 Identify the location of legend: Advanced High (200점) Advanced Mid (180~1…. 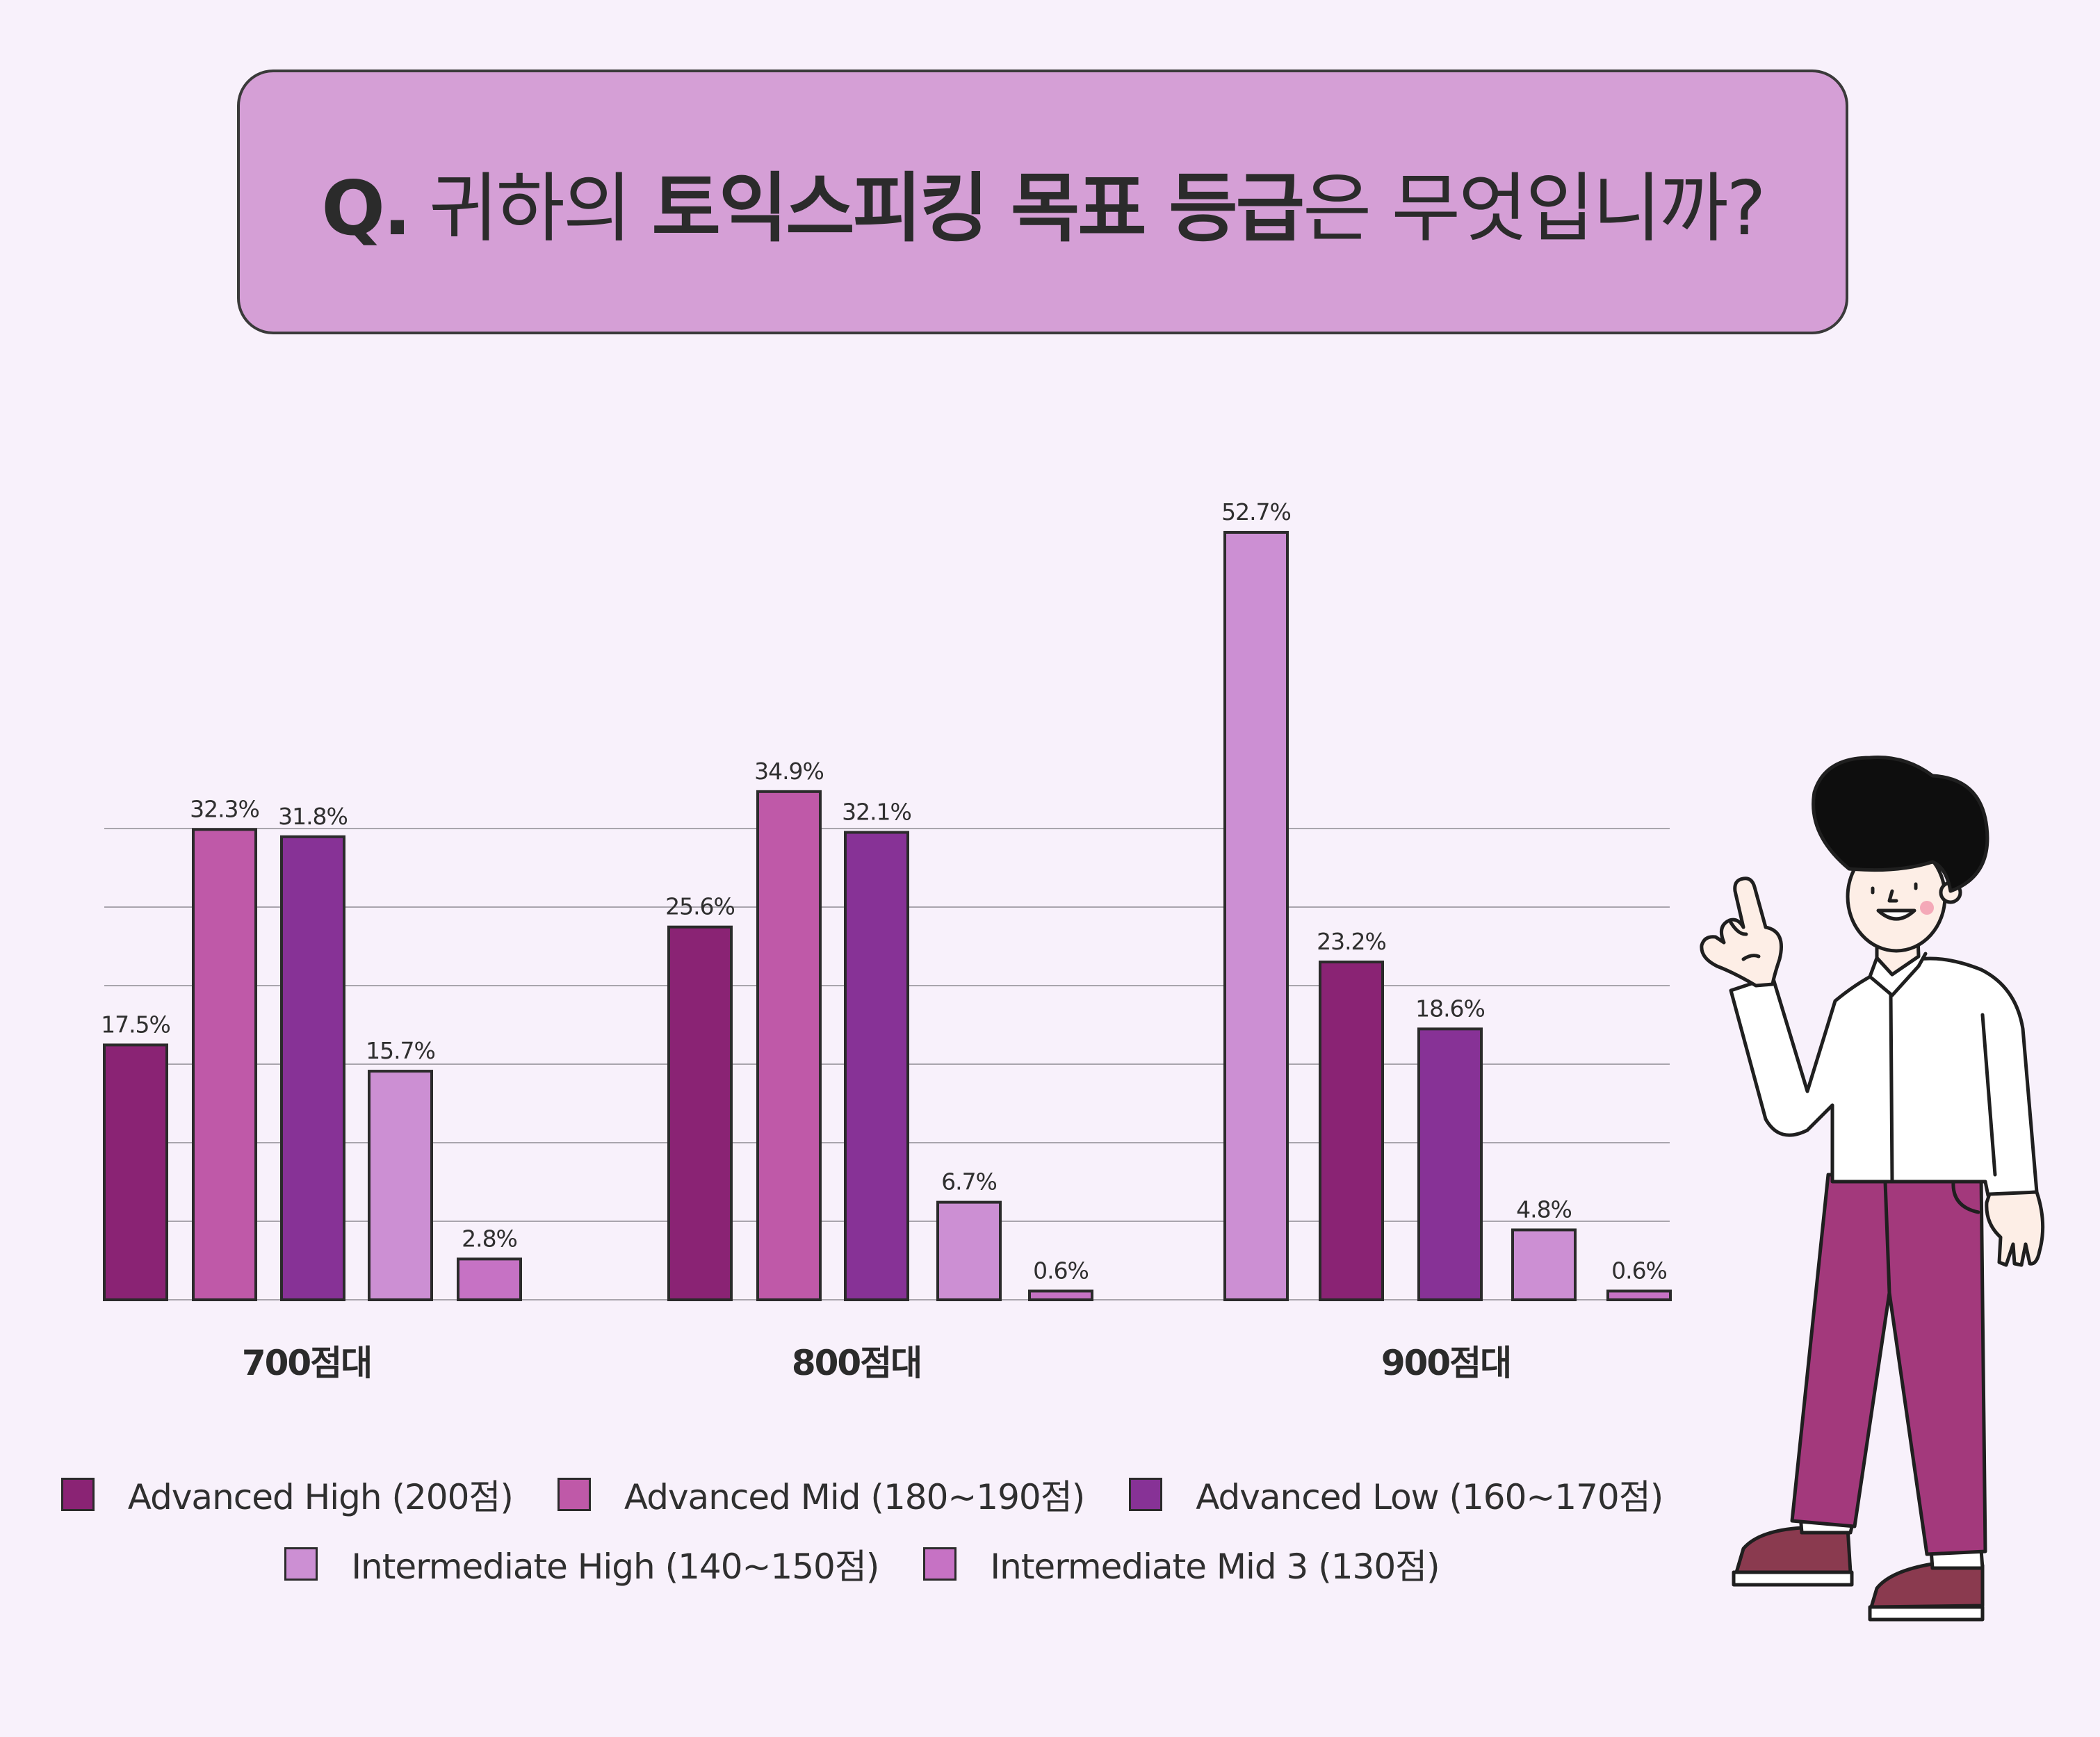
(862, 1529).